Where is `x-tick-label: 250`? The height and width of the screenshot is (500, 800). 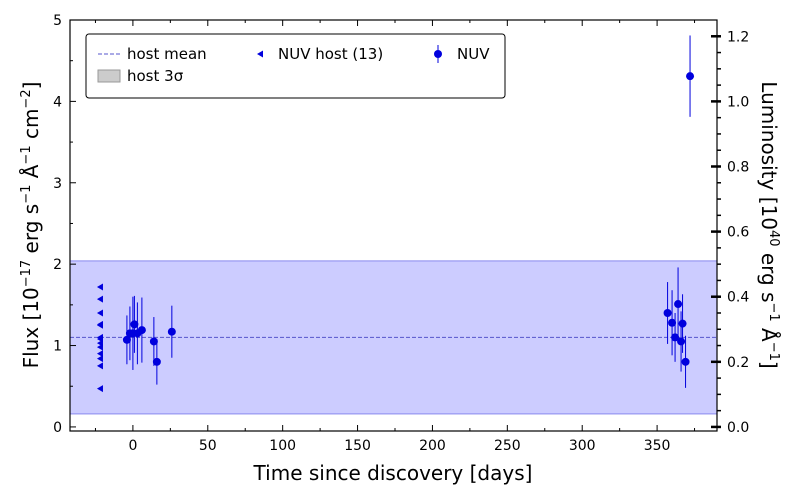 x-tick-label: 250 is located at coordinates (507, 446).